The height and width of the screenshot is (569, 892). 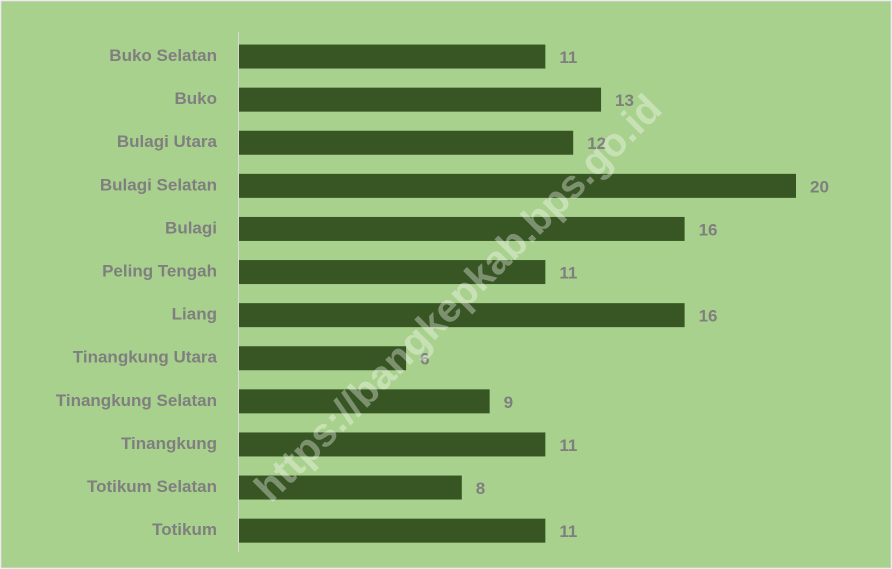 What do you see at coordinates (145, 357) in the screenshot?
I see `category-label: Tinangkung Utara` at bounding box center [145, 357].